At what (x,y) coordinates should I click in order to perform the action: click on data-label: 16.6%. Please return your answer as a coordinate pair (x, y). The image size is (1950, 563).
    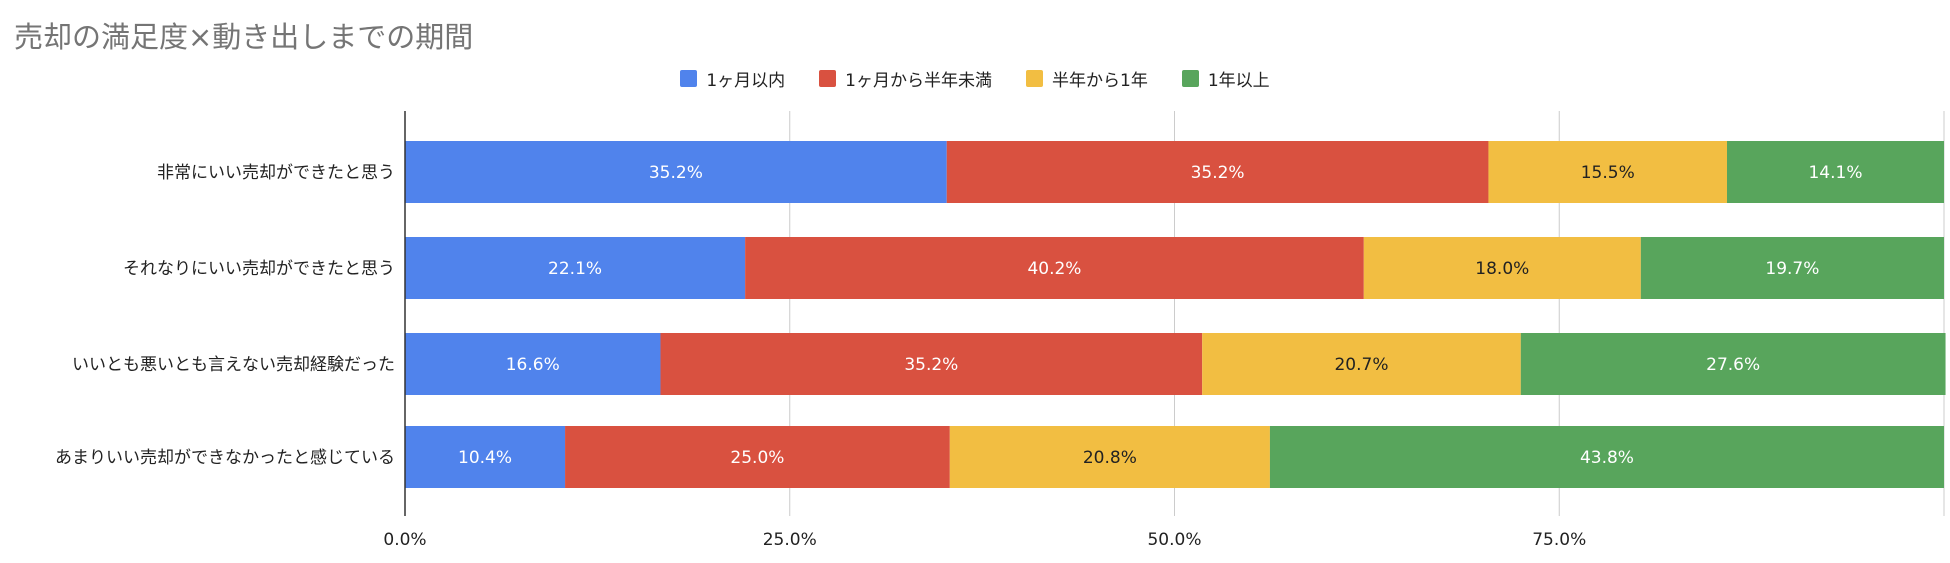
    Looking at the image, I should click on (533, 365).